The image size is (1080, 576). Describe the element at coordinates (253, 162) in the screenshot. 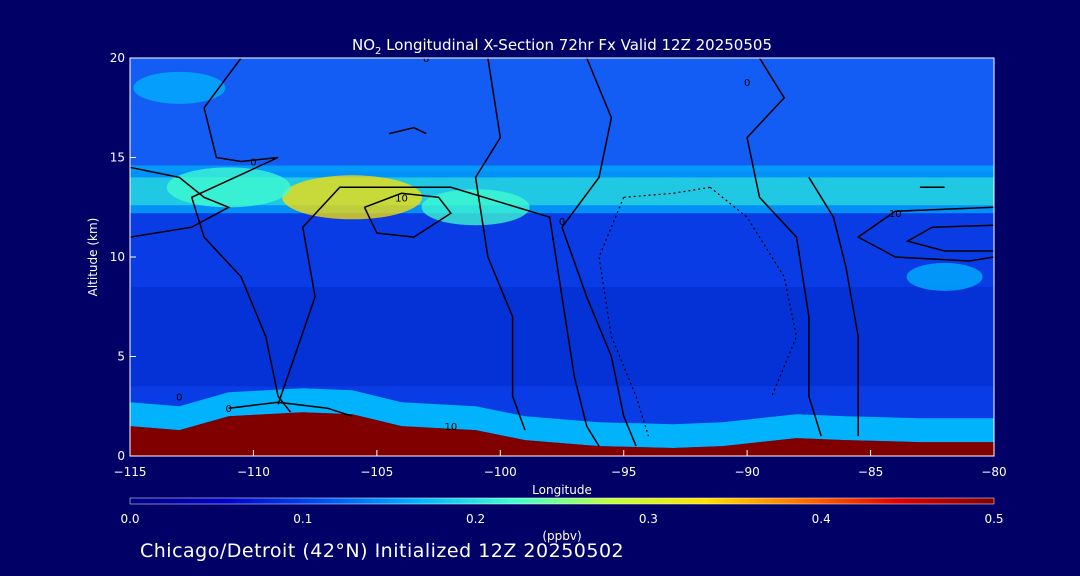

I see `contour-label-1: 0` at that location.